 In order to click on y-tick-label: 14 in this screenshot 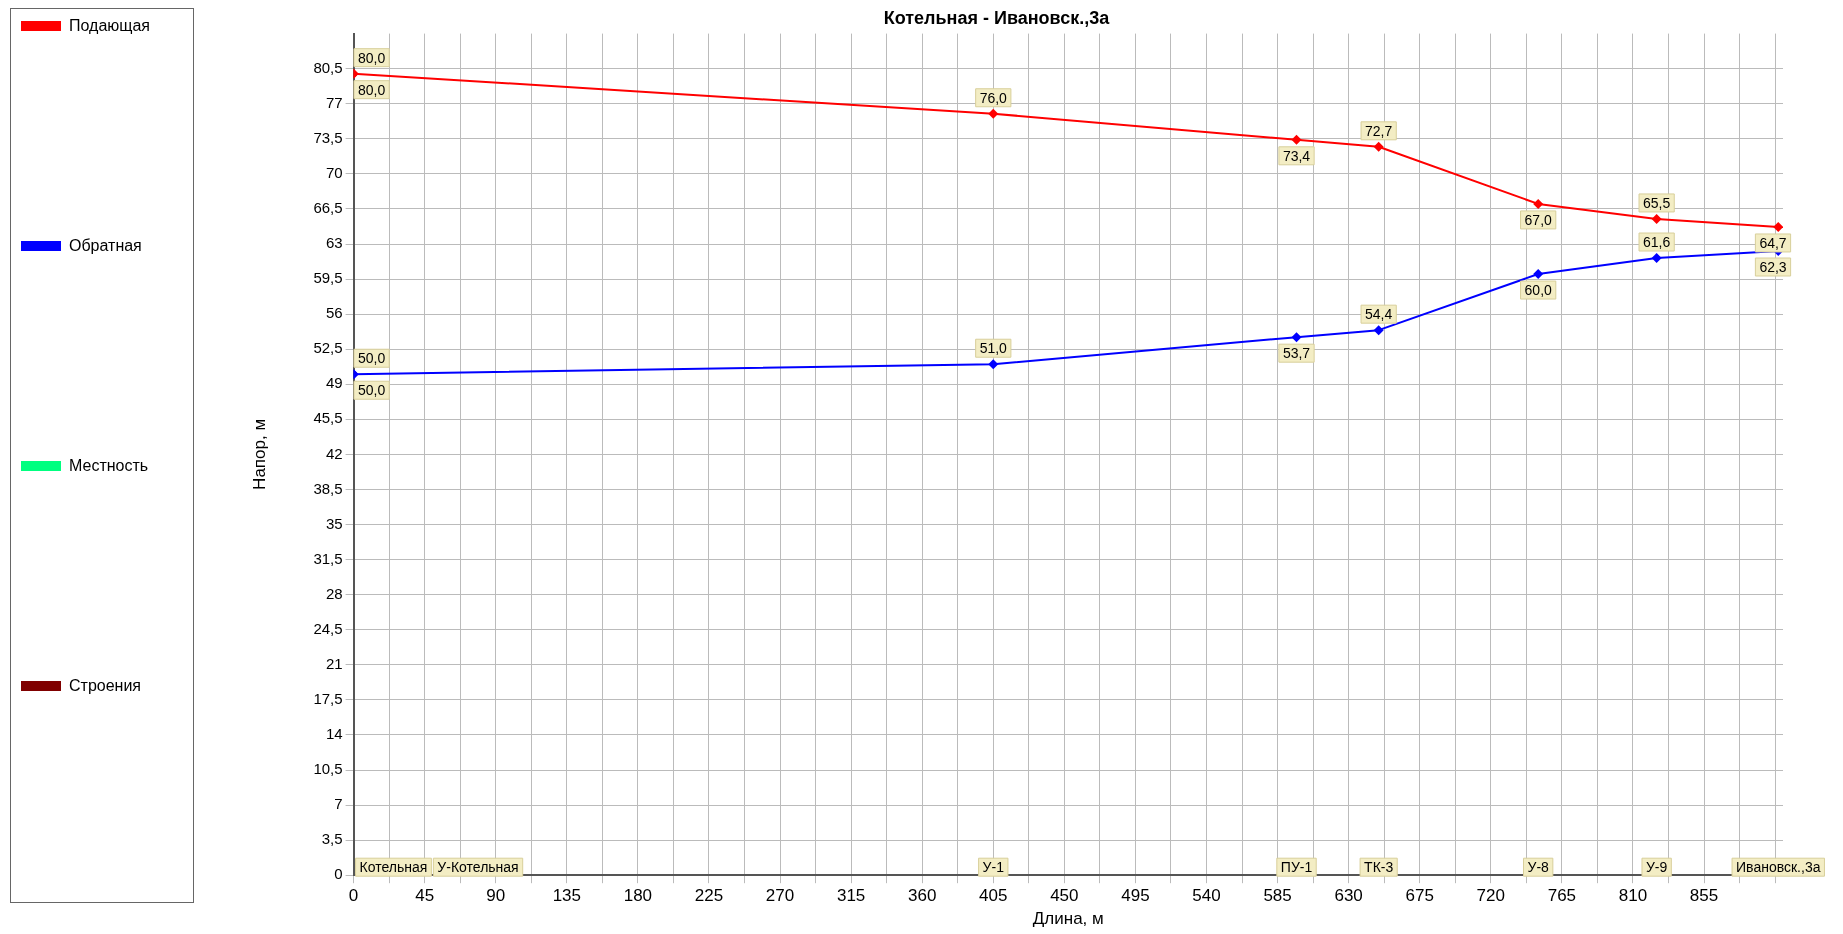, I will do `click(334, 734)`.